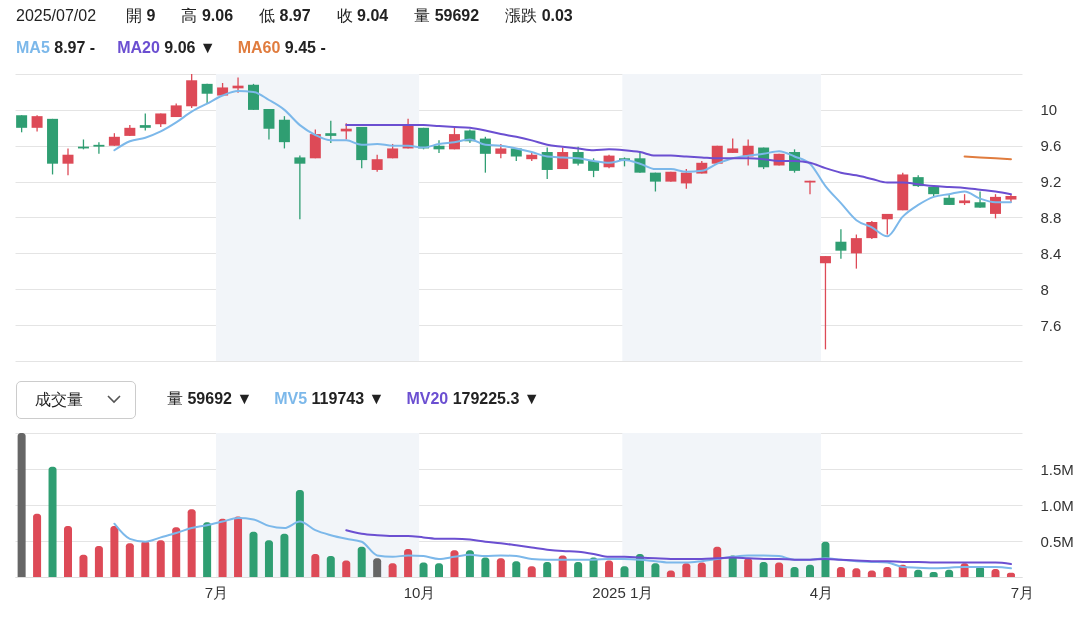  What do you see at coordinates (419, 592) in the screenshot?
I see `x-tick-label: 10月` at bounding box center [419, 592].